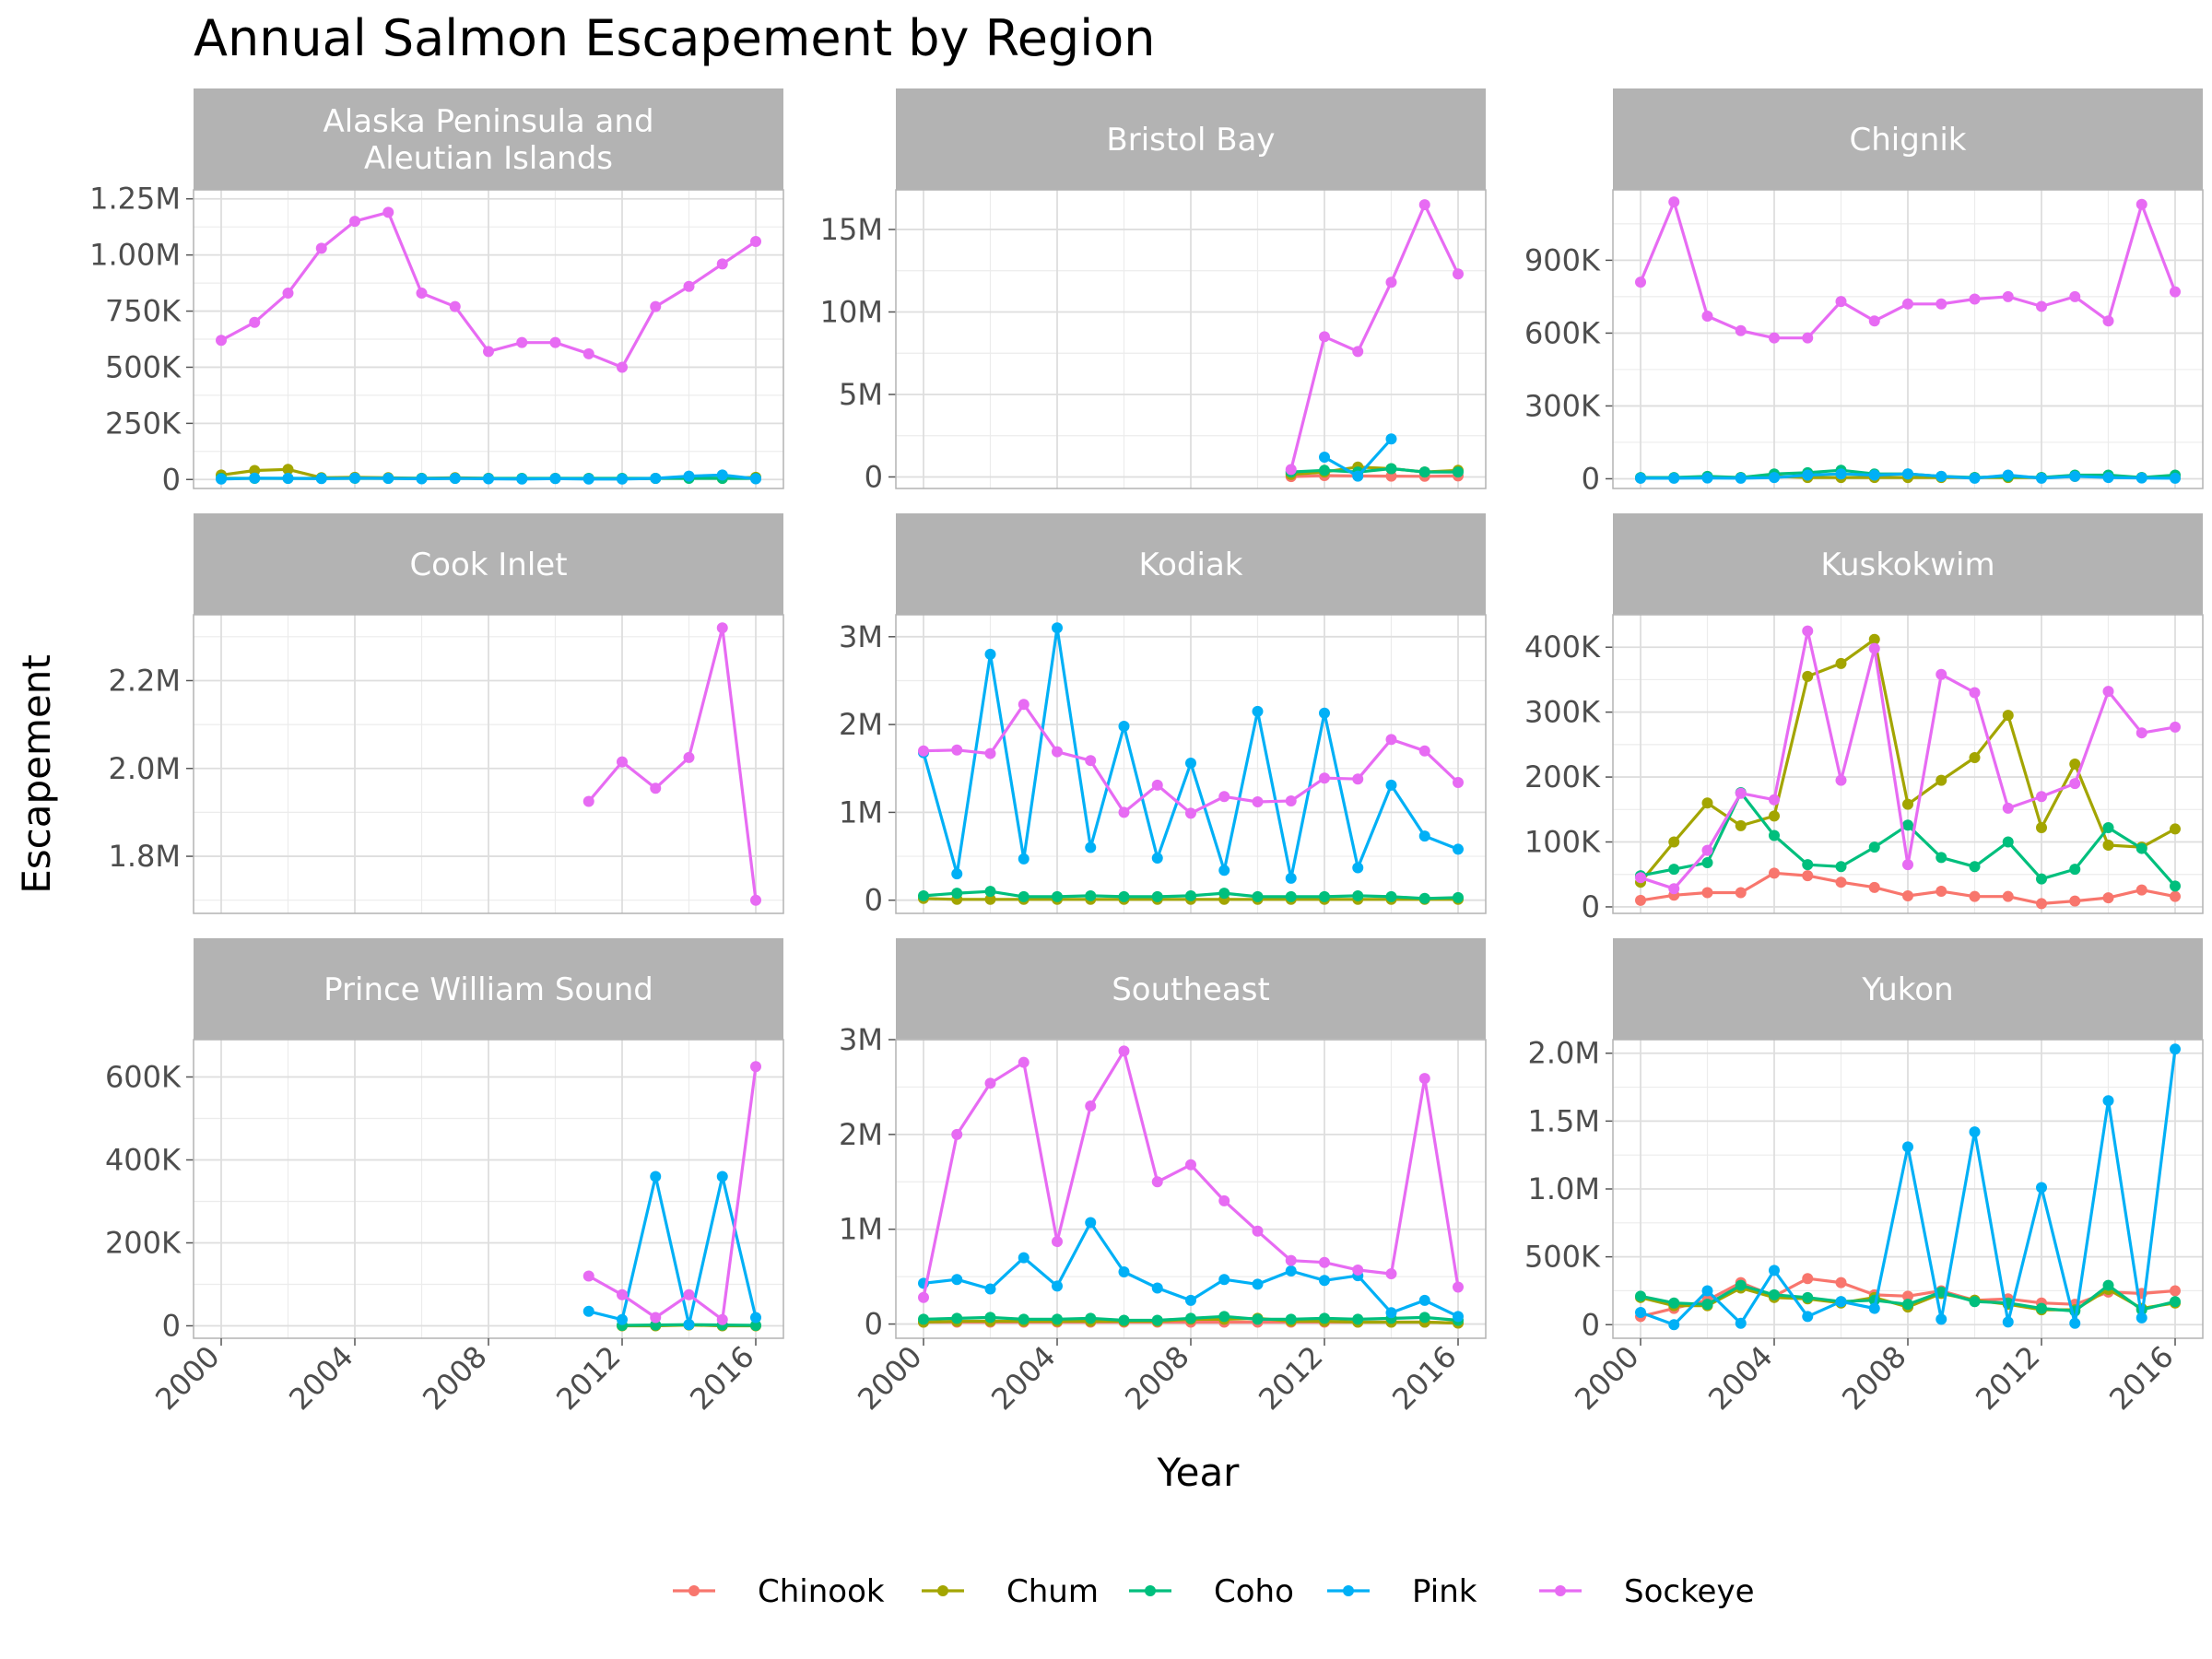 The image size is (2212, 1659). I want to click on legend-label: Sockeye, so click(1689, 1591).